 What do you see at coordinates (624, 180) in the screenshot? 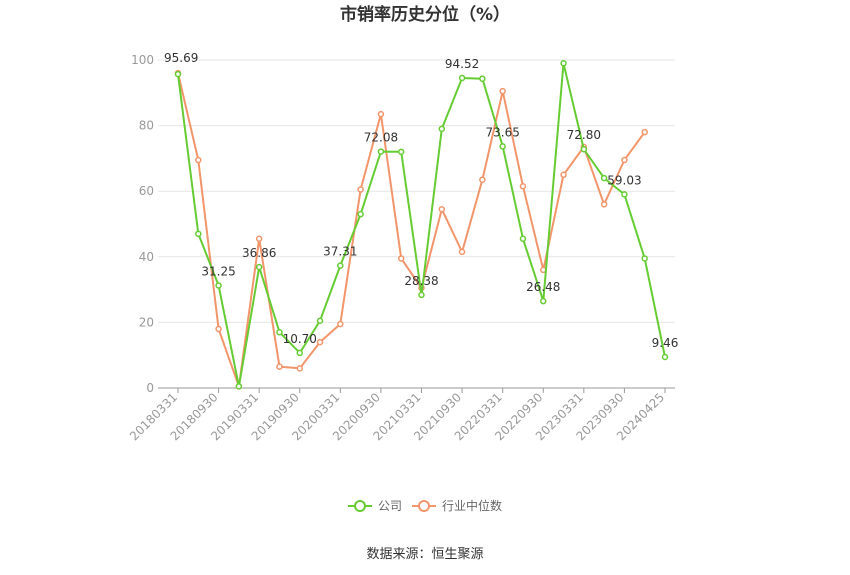
I see `data-label: 59.03` at bounding box center [624, 180].